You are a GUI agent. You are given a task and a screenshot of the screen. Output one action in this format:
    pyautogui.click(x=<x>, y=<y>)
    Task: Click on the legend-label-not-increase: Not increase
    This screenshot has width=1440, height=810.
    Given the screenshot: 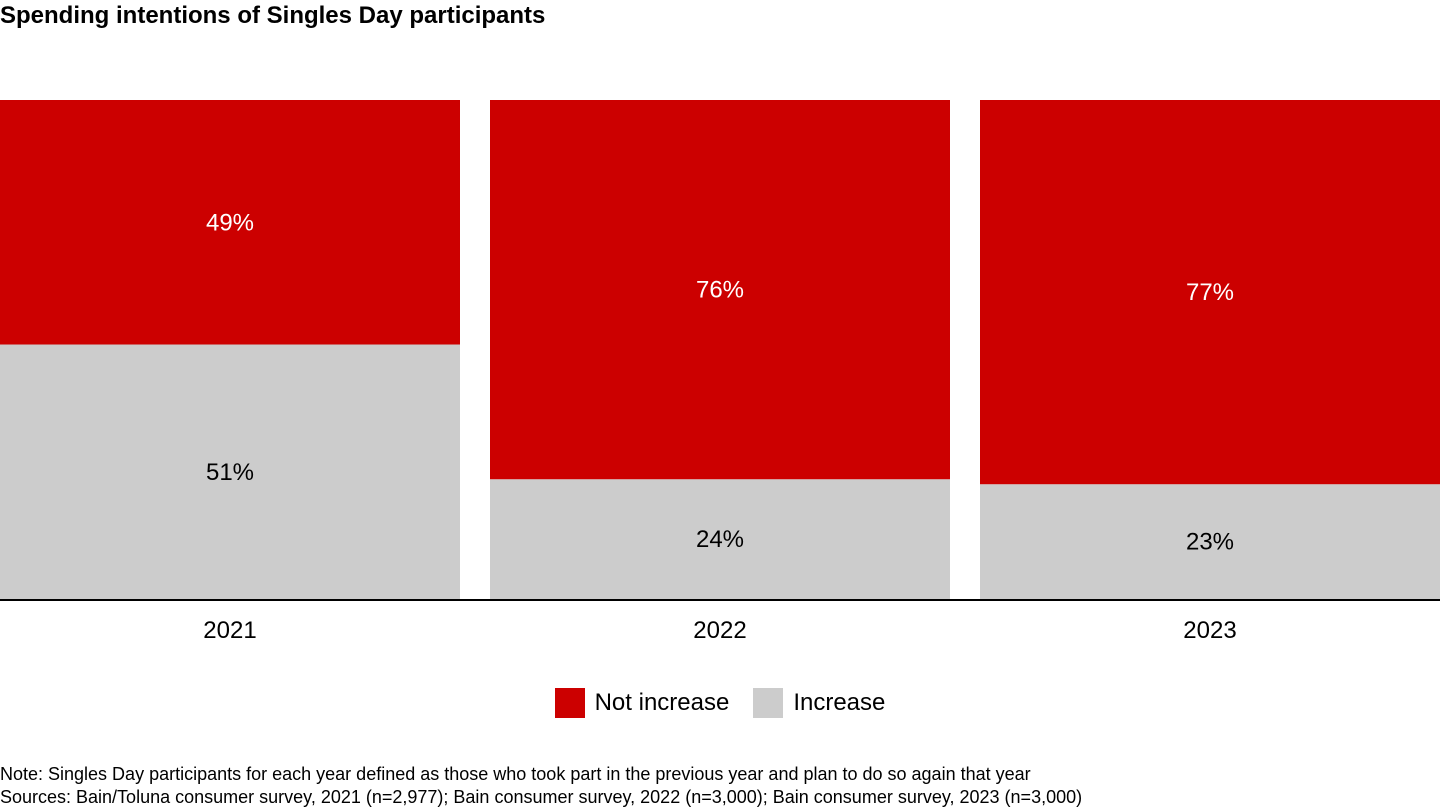 What is the action you would take?
    pyautogui.click(x=662, y=702)
    